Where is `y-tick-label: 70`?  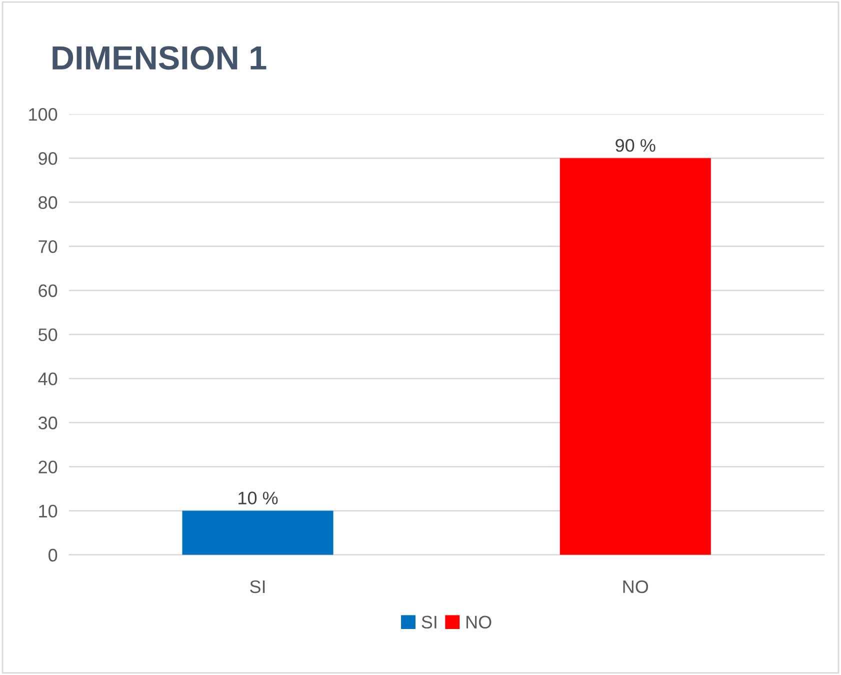
y-tick-label: 70 is located at coordinates (48, 247).